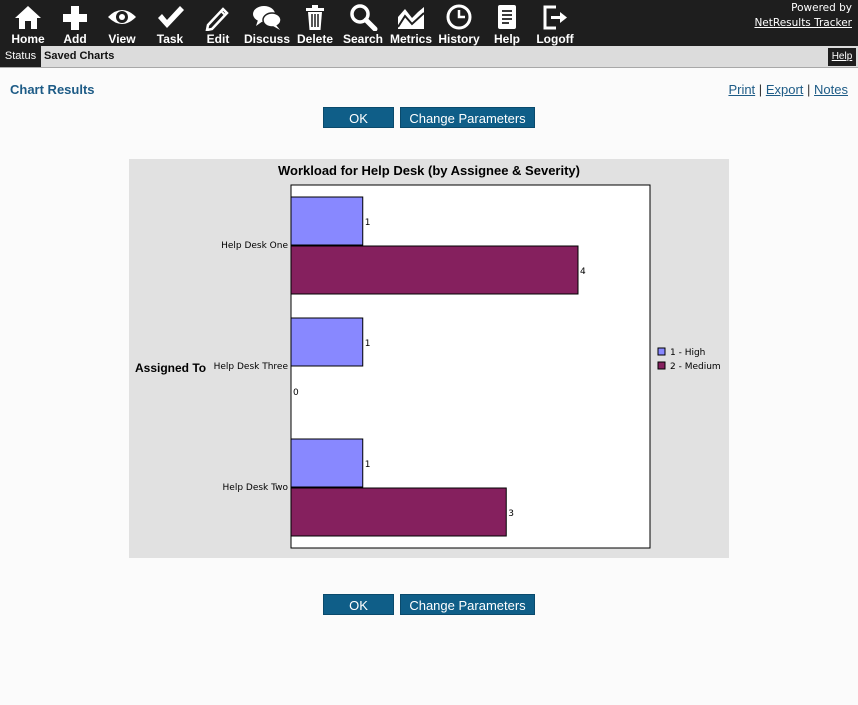 This screenshot has width=858, height=705. What do you see at coordinates (20, 56) in the screenshot?
I see `status-tab: Status` at bounding box center [20, 56].